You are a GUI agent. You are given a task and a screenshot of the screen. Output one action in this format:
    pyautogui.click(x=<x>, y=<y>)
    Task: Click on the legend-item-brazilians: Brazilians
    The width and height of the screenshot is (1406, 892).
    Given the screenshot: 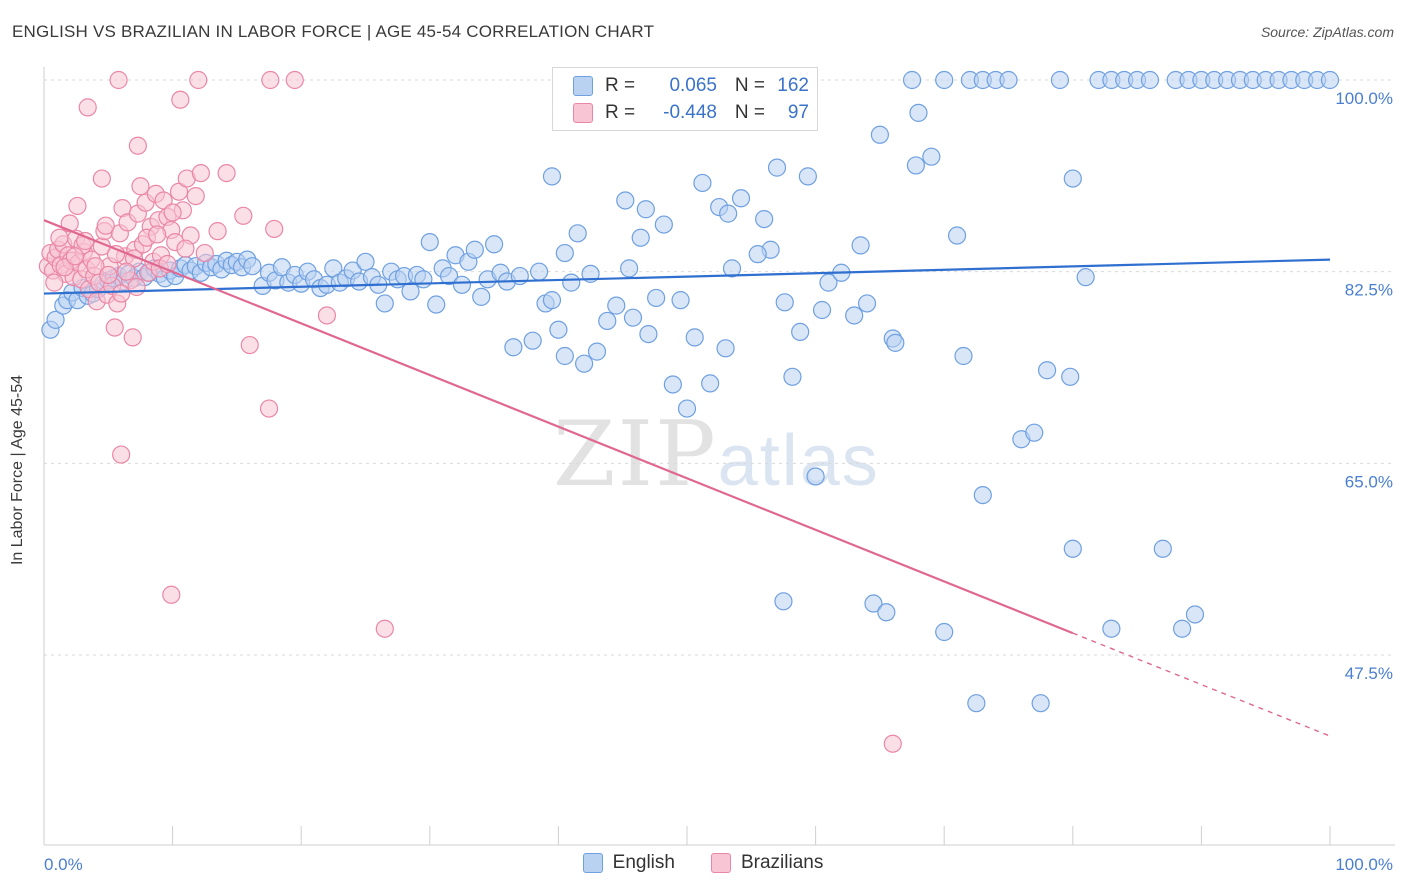 What is the action you would take?
    pyautogui.click(x=766, y=863)
    